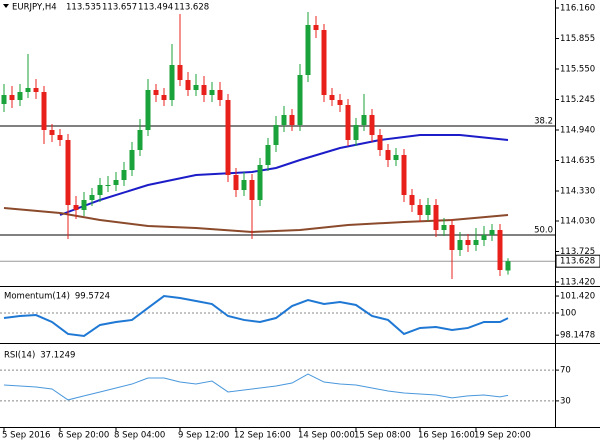 This screenshot has height=443, width=600. I want to click on x-tick-label: 16 Sep 16:00, so click(446, 436).